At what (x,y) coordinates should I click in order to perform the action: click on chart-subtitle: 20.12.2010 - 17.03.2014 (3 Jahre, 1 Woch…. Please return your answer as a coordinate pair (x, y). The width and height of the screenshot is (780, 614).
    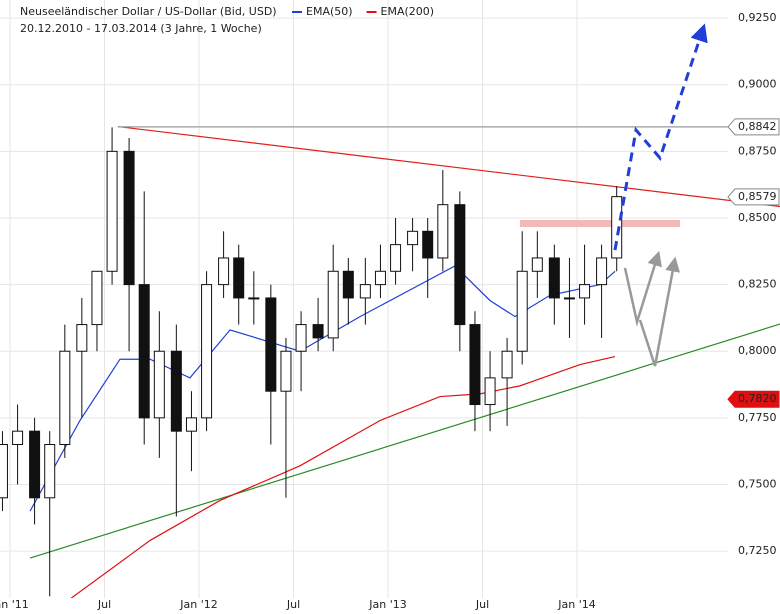
    Looking at the image, I should click on (141, 28).